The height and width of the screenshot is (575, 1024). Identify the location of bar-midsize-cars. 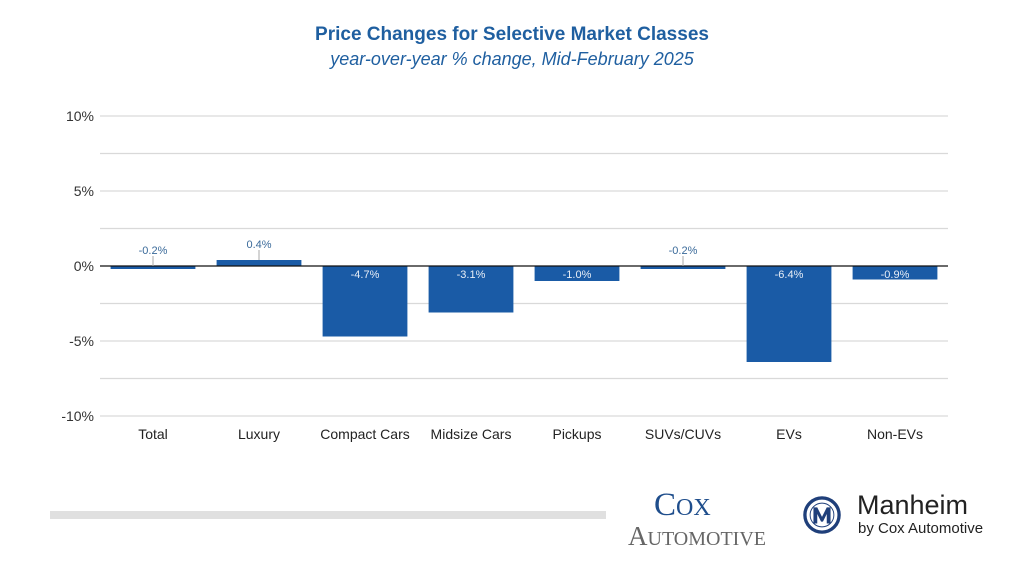
(471, 289).